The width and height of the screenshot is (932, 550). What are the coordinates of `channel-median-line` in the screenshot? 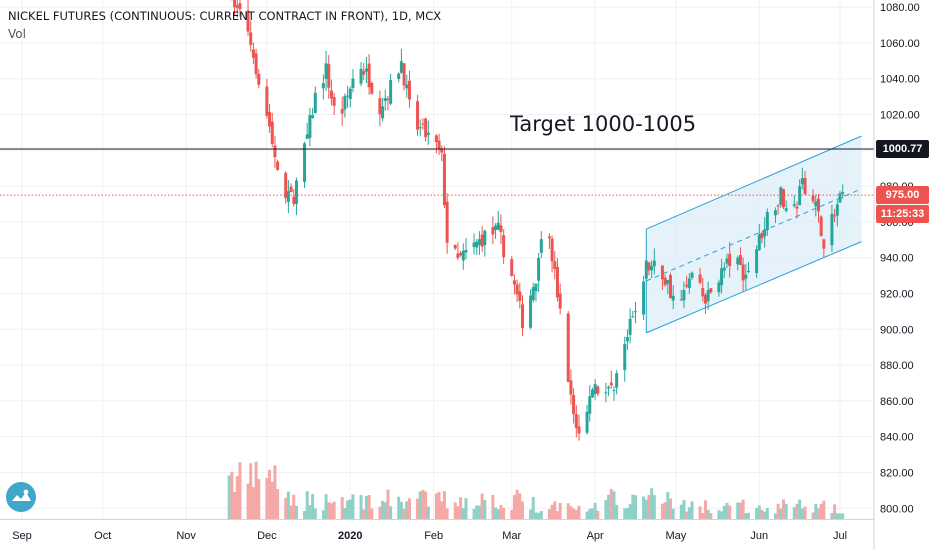 It's located at (754, 235).